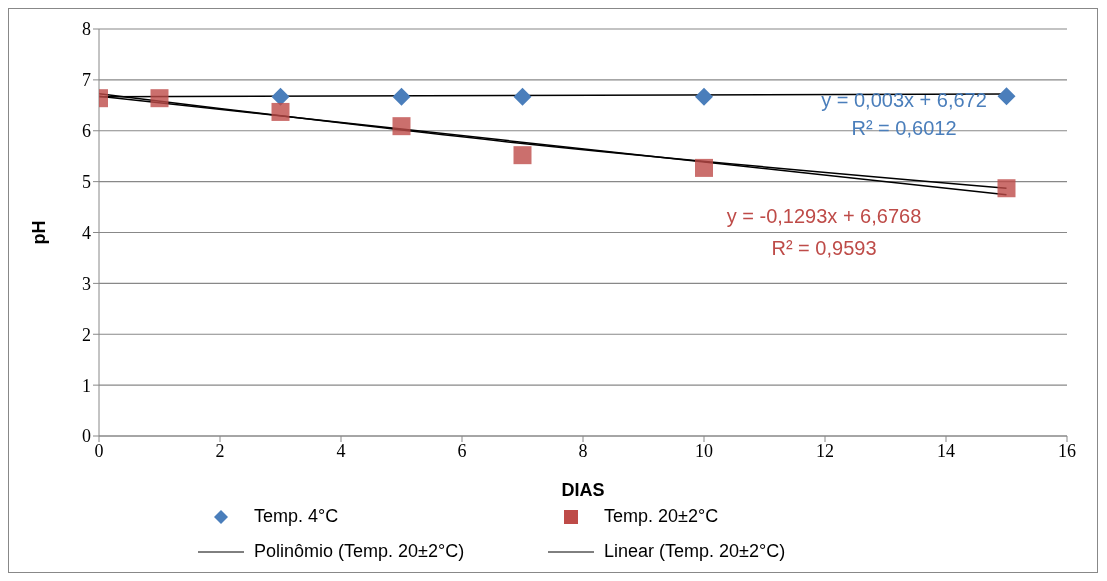 This screenshot has height=581, width=1107. Describe the element at coordinates (359, 551) in the screenshot. I see `legend-label: Polinômio (Temp. 20±2°C)` at that location.